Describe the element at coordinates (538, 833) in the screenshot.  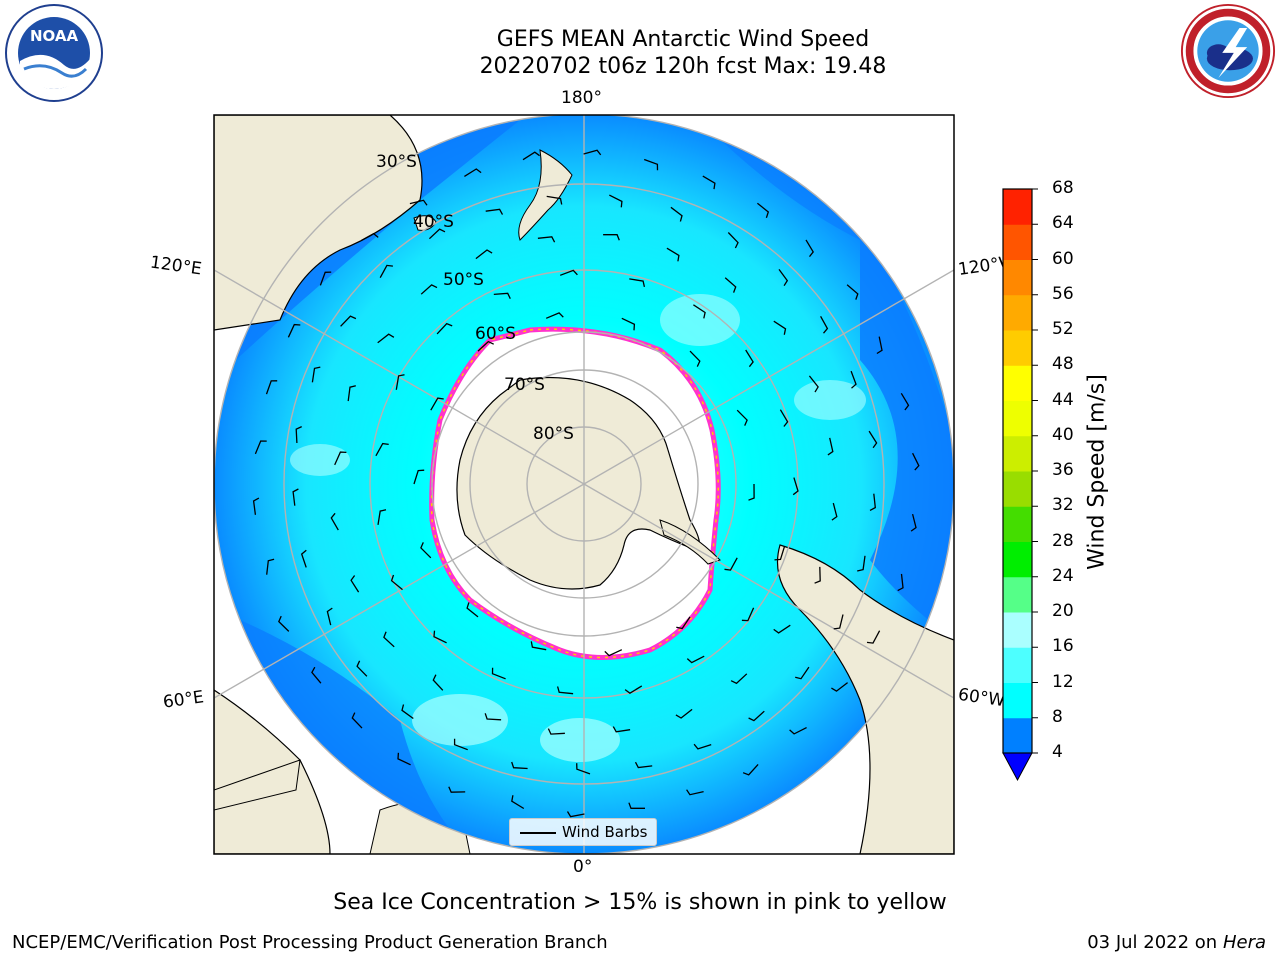
I see `wind-barb-legend-line` at that location.